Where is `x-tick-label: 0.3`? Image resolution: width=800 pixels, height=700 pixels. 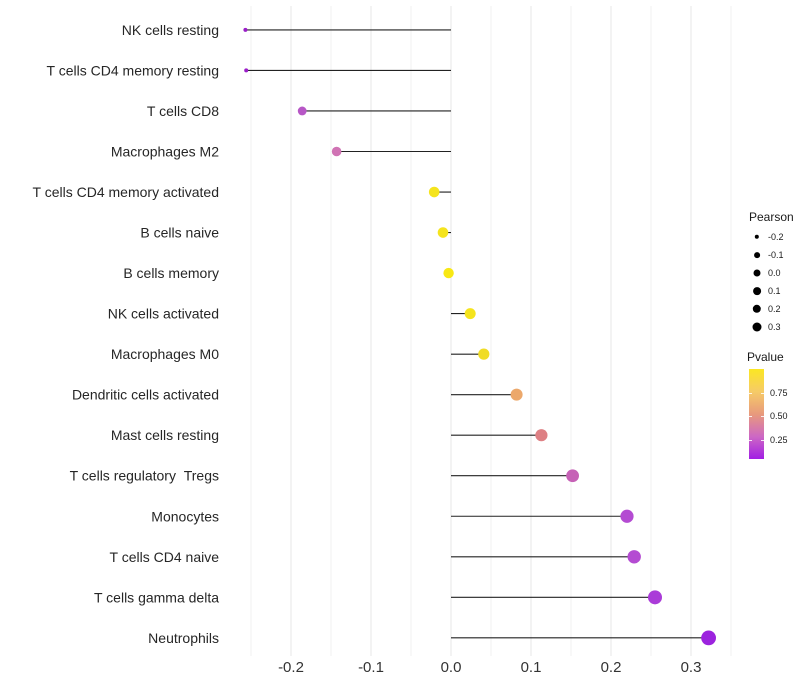
x-tick-label: 0.3 is located at coordinates (691, 667).